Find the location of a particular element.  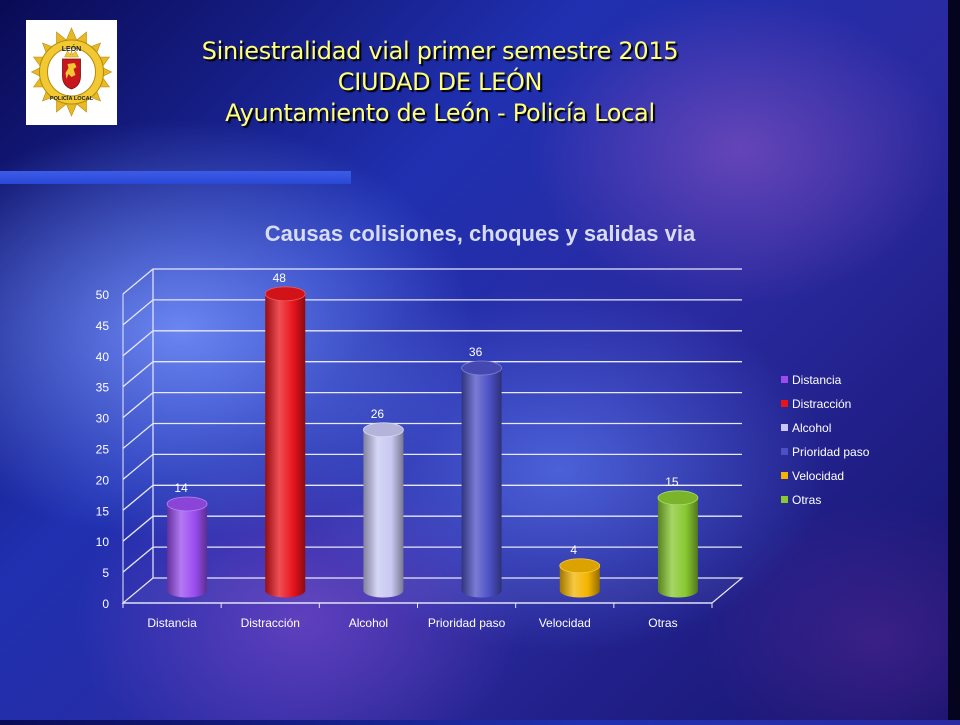

legend-label: Otras is located at coordinates (806, 500).